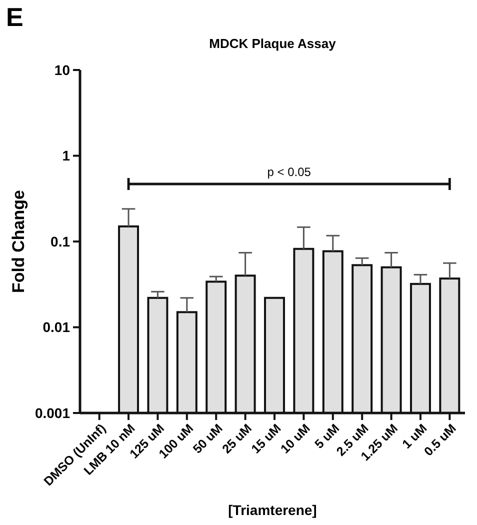  What do you see at coordinates (62, 70) in the screenshot?
I see `y-tick-label: 10` at bounding box center [62, 70].